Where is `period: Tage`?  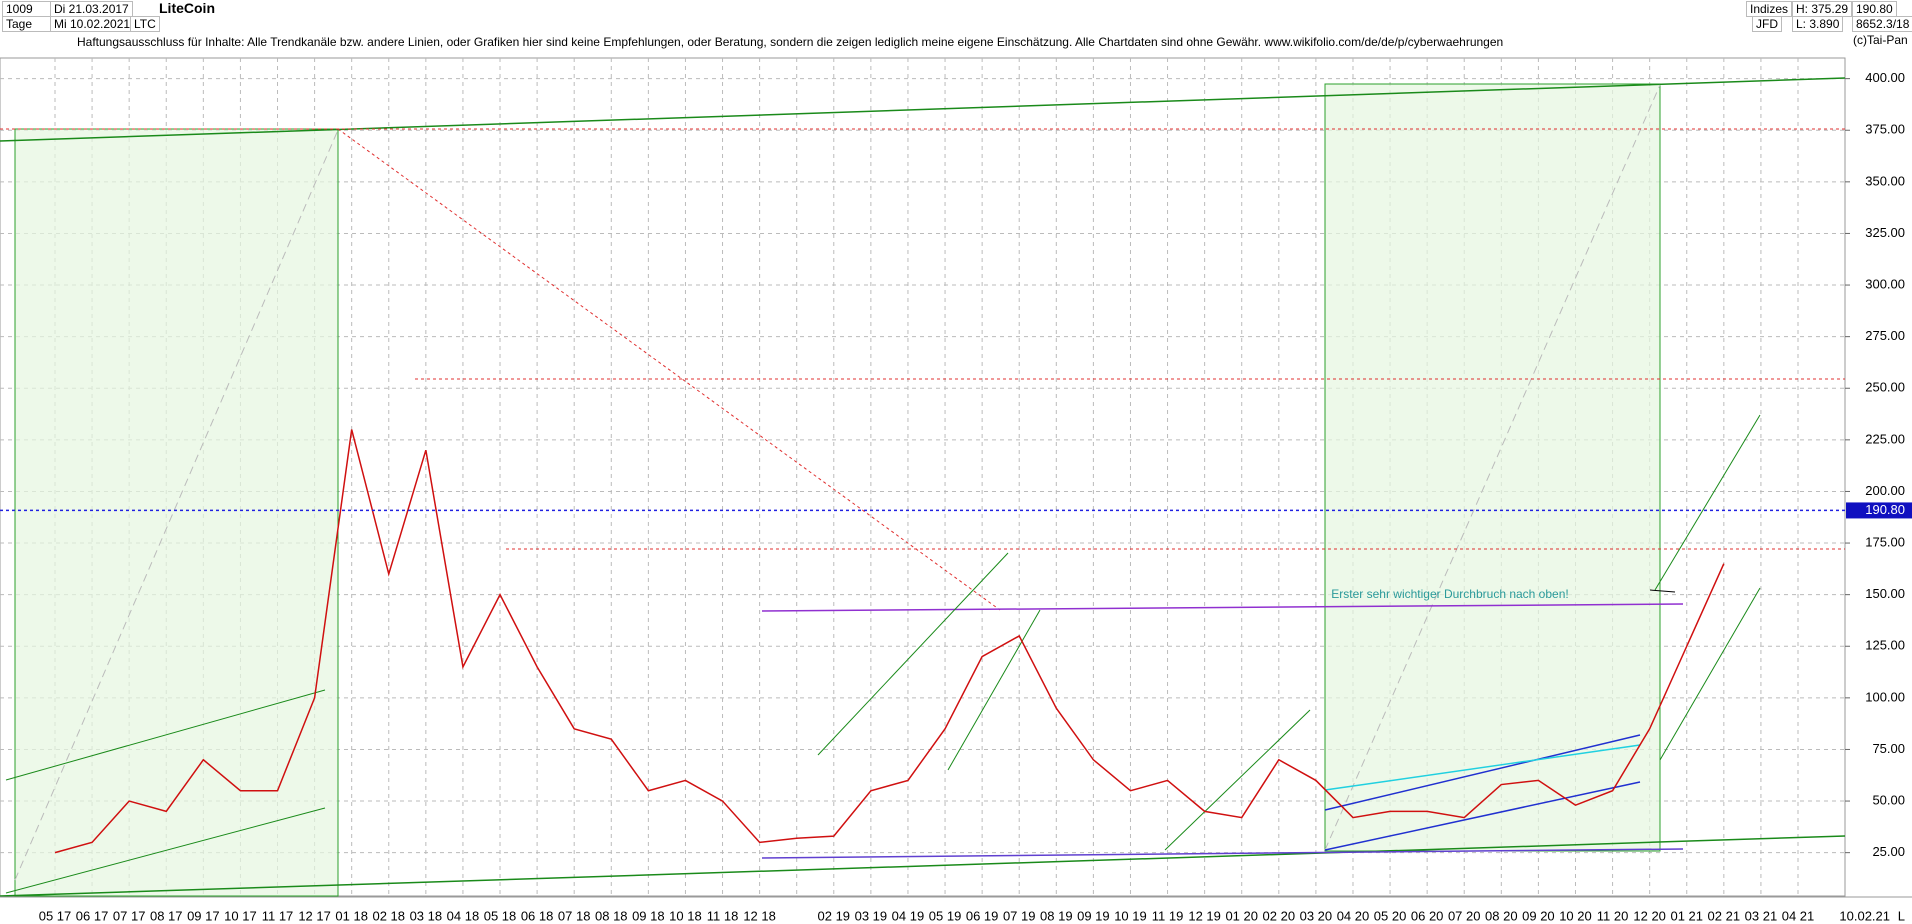 period: Tage is located at coordinates (27, 24).